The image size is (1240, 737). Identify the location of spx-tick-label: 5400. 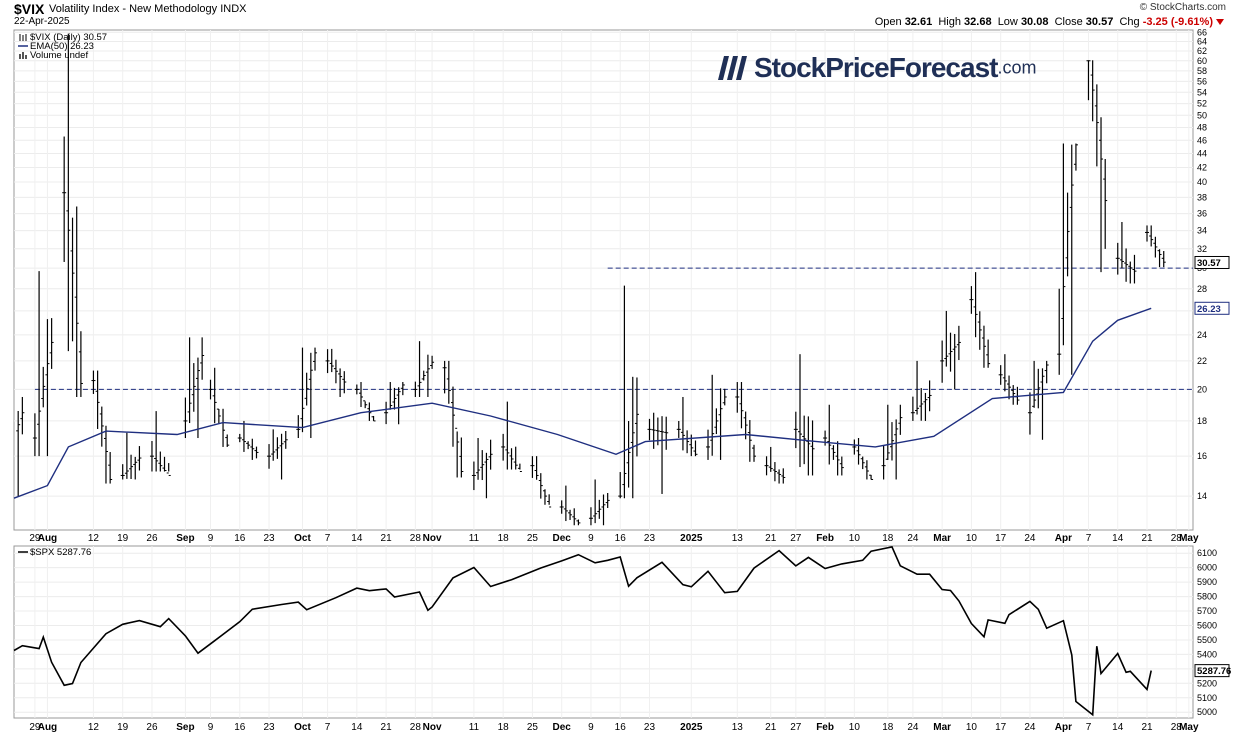
(1207, 654).